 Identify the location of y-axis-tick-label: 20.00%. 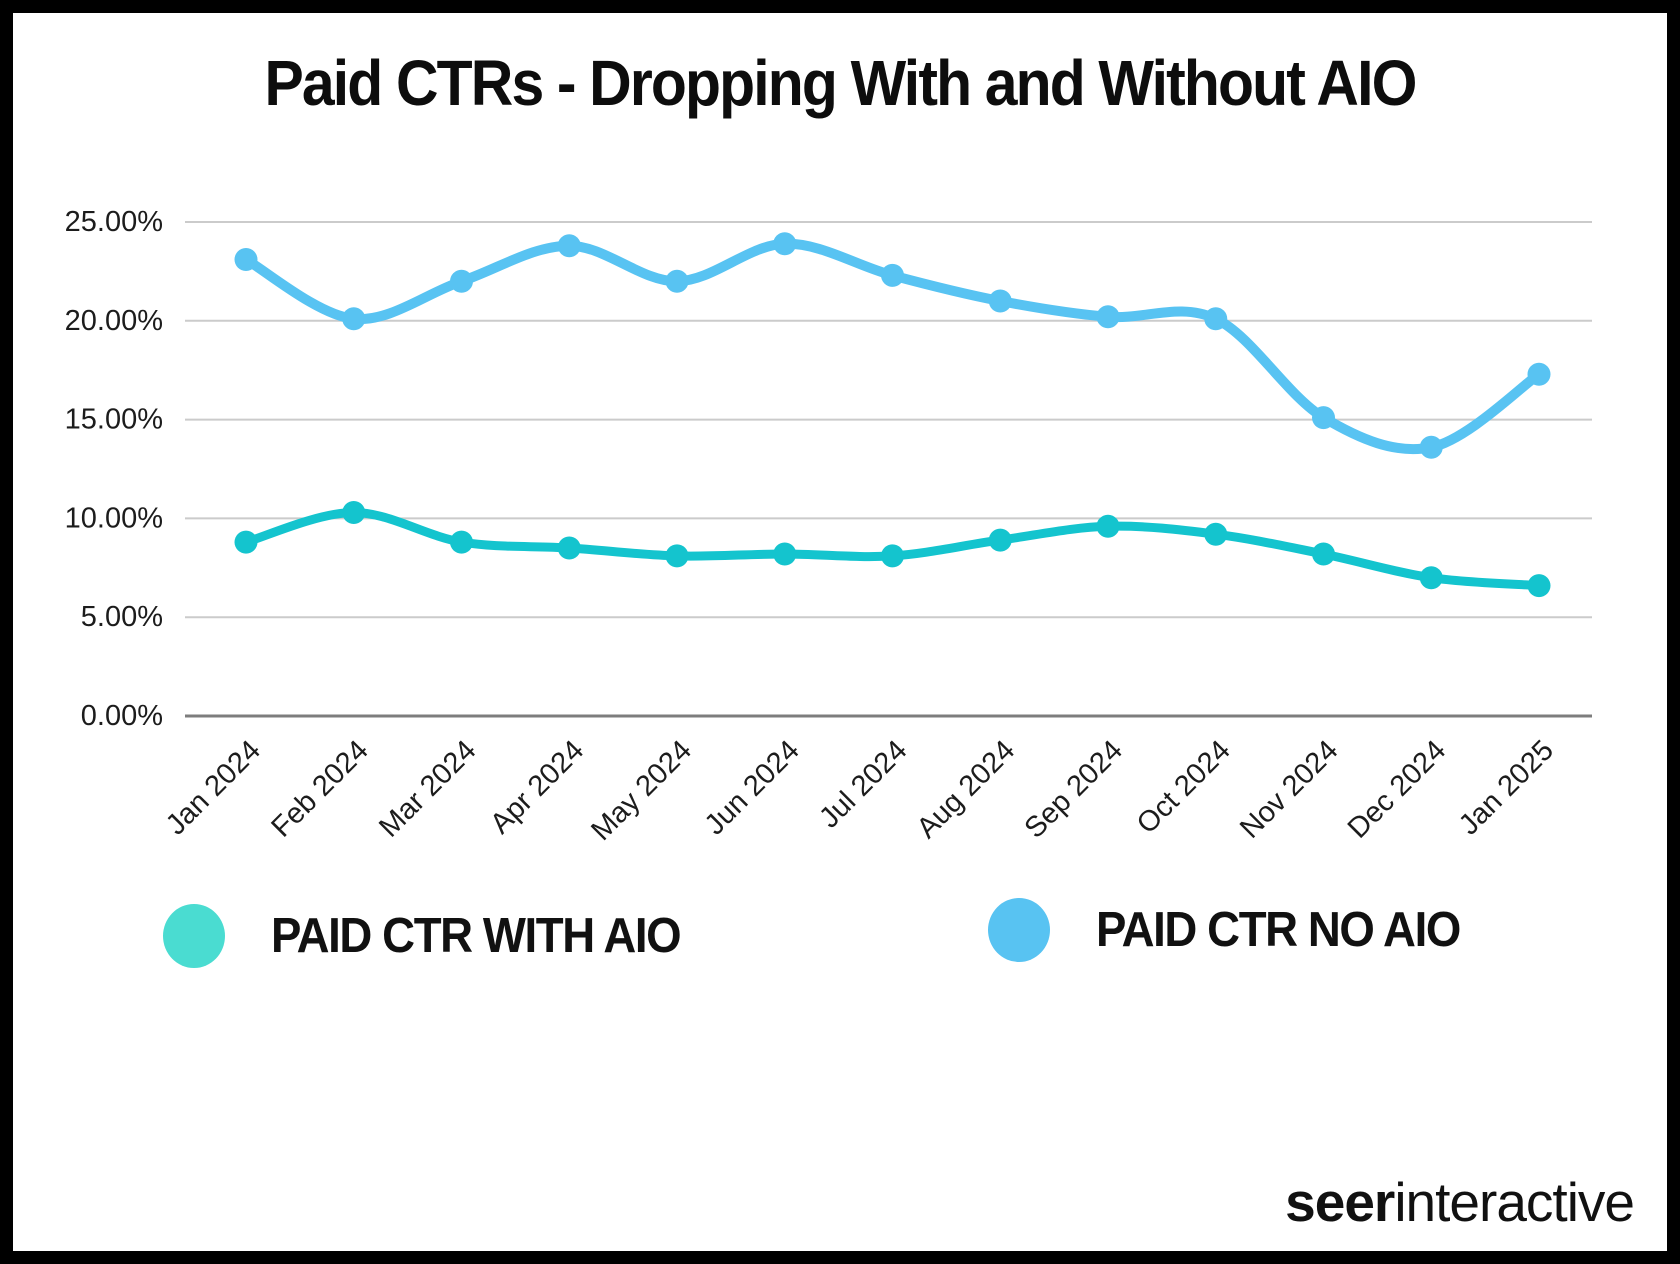
(114, 321).